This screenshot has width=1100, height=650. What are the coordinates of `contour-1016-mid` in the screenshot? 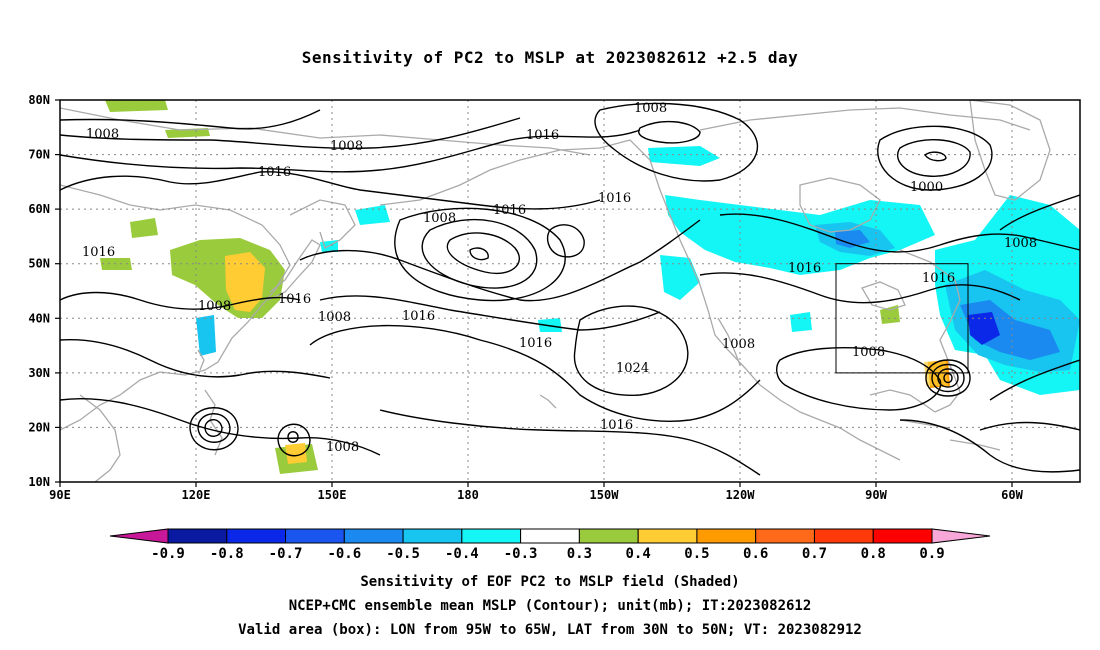 It's located at (500, 260).